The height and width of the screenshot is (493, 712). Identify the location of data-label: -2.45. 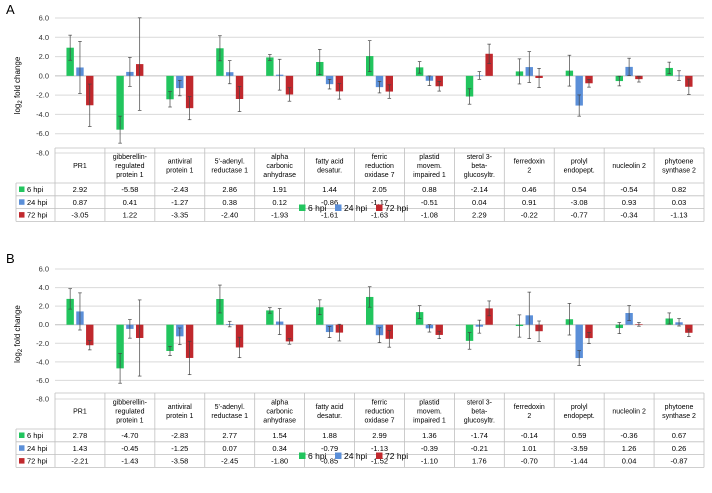
(229, 461).